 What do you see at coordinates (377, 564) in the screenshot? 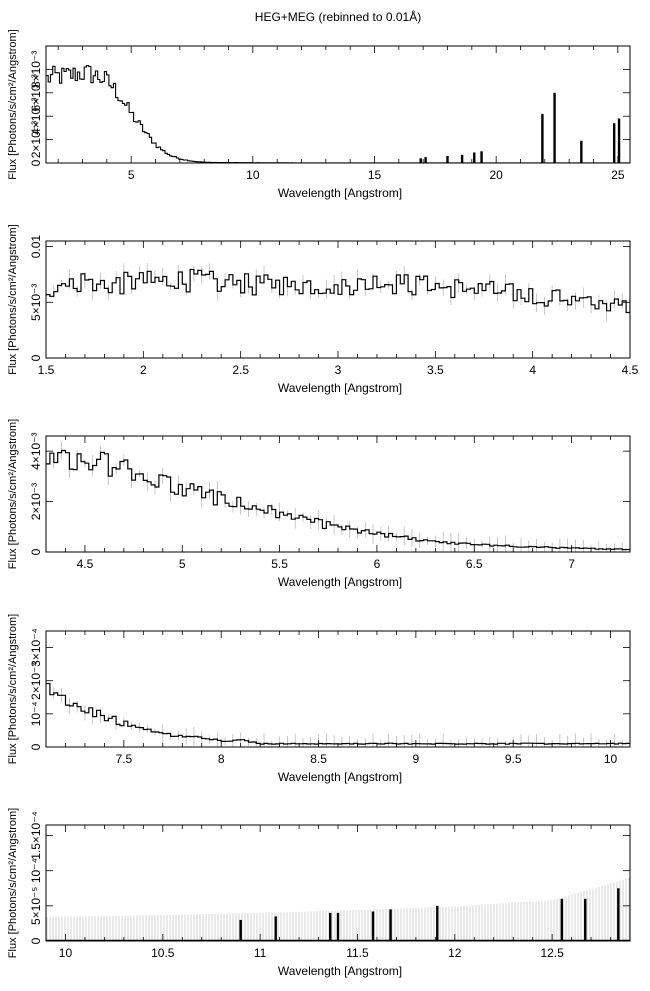
I see `x-tick-label: 6` at bounding box center [377, 564].